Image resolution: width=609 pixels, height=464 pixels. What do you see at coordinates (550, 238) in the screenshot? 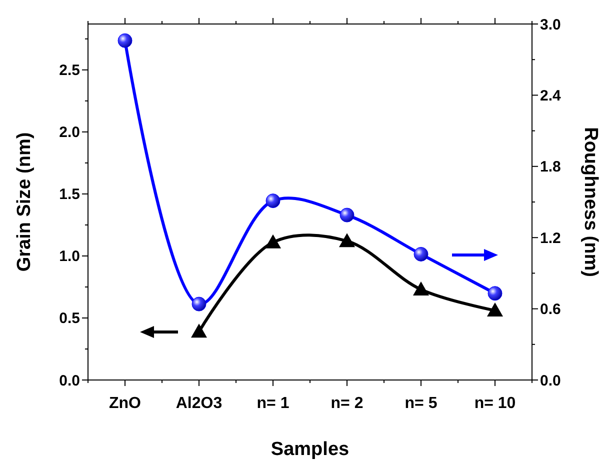
I see `y2-tick-label: 1.2` at bounding box center [550, 238].